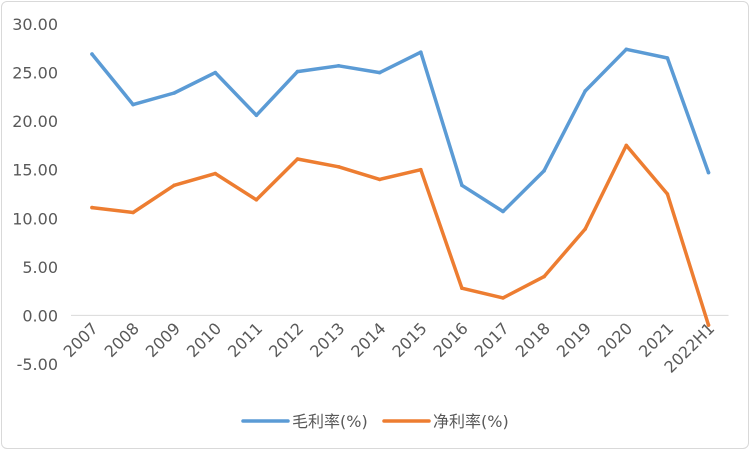 This screenshot has width=752, height=452. What do you see at coordinates (409, 340) in the screenshot?
I see `x-tick-label: 2015` at bounding box center [409, 340].